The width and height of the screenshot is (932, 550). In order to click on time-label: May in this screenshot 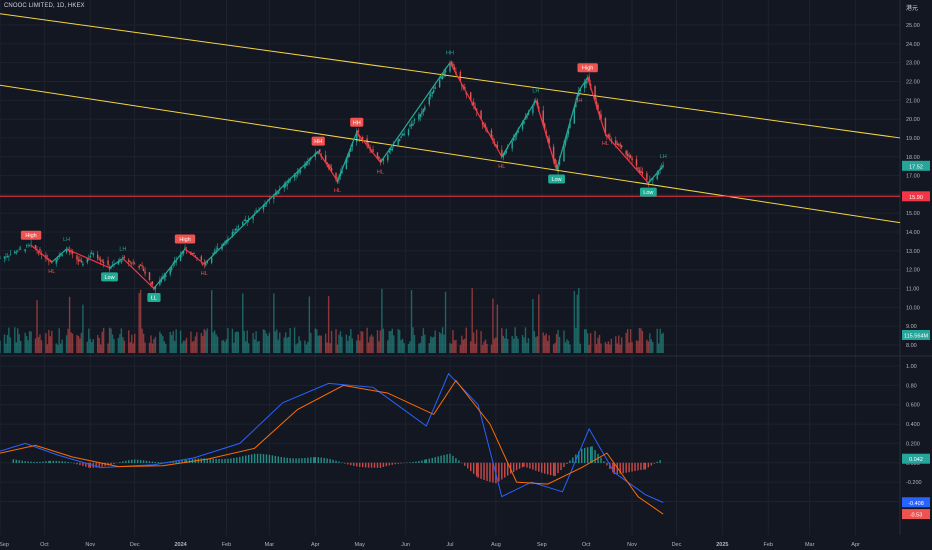, I will do `click(360, 545)`.